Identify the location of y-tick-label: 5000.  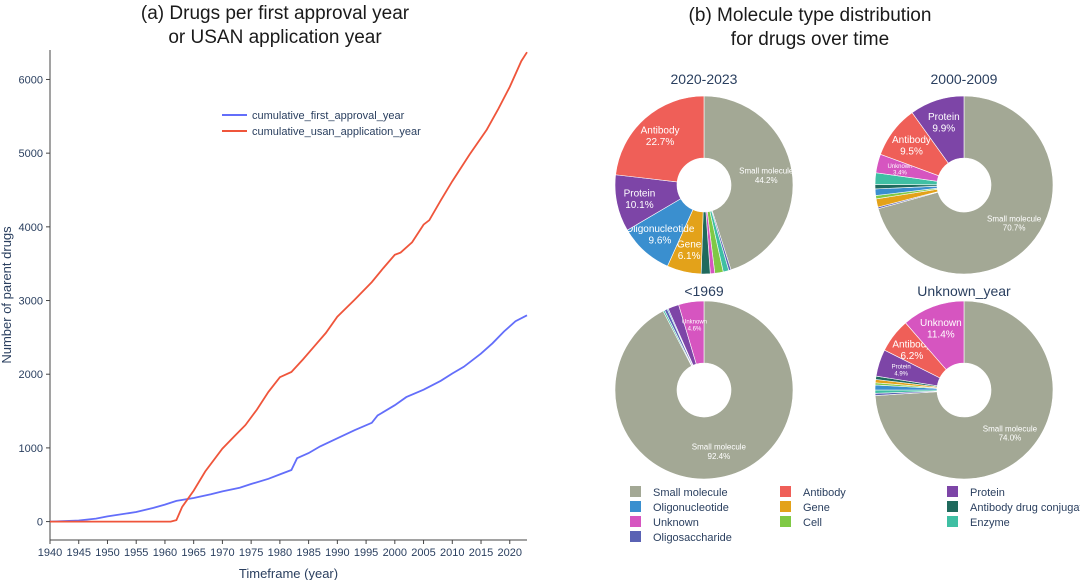
(31, 154).